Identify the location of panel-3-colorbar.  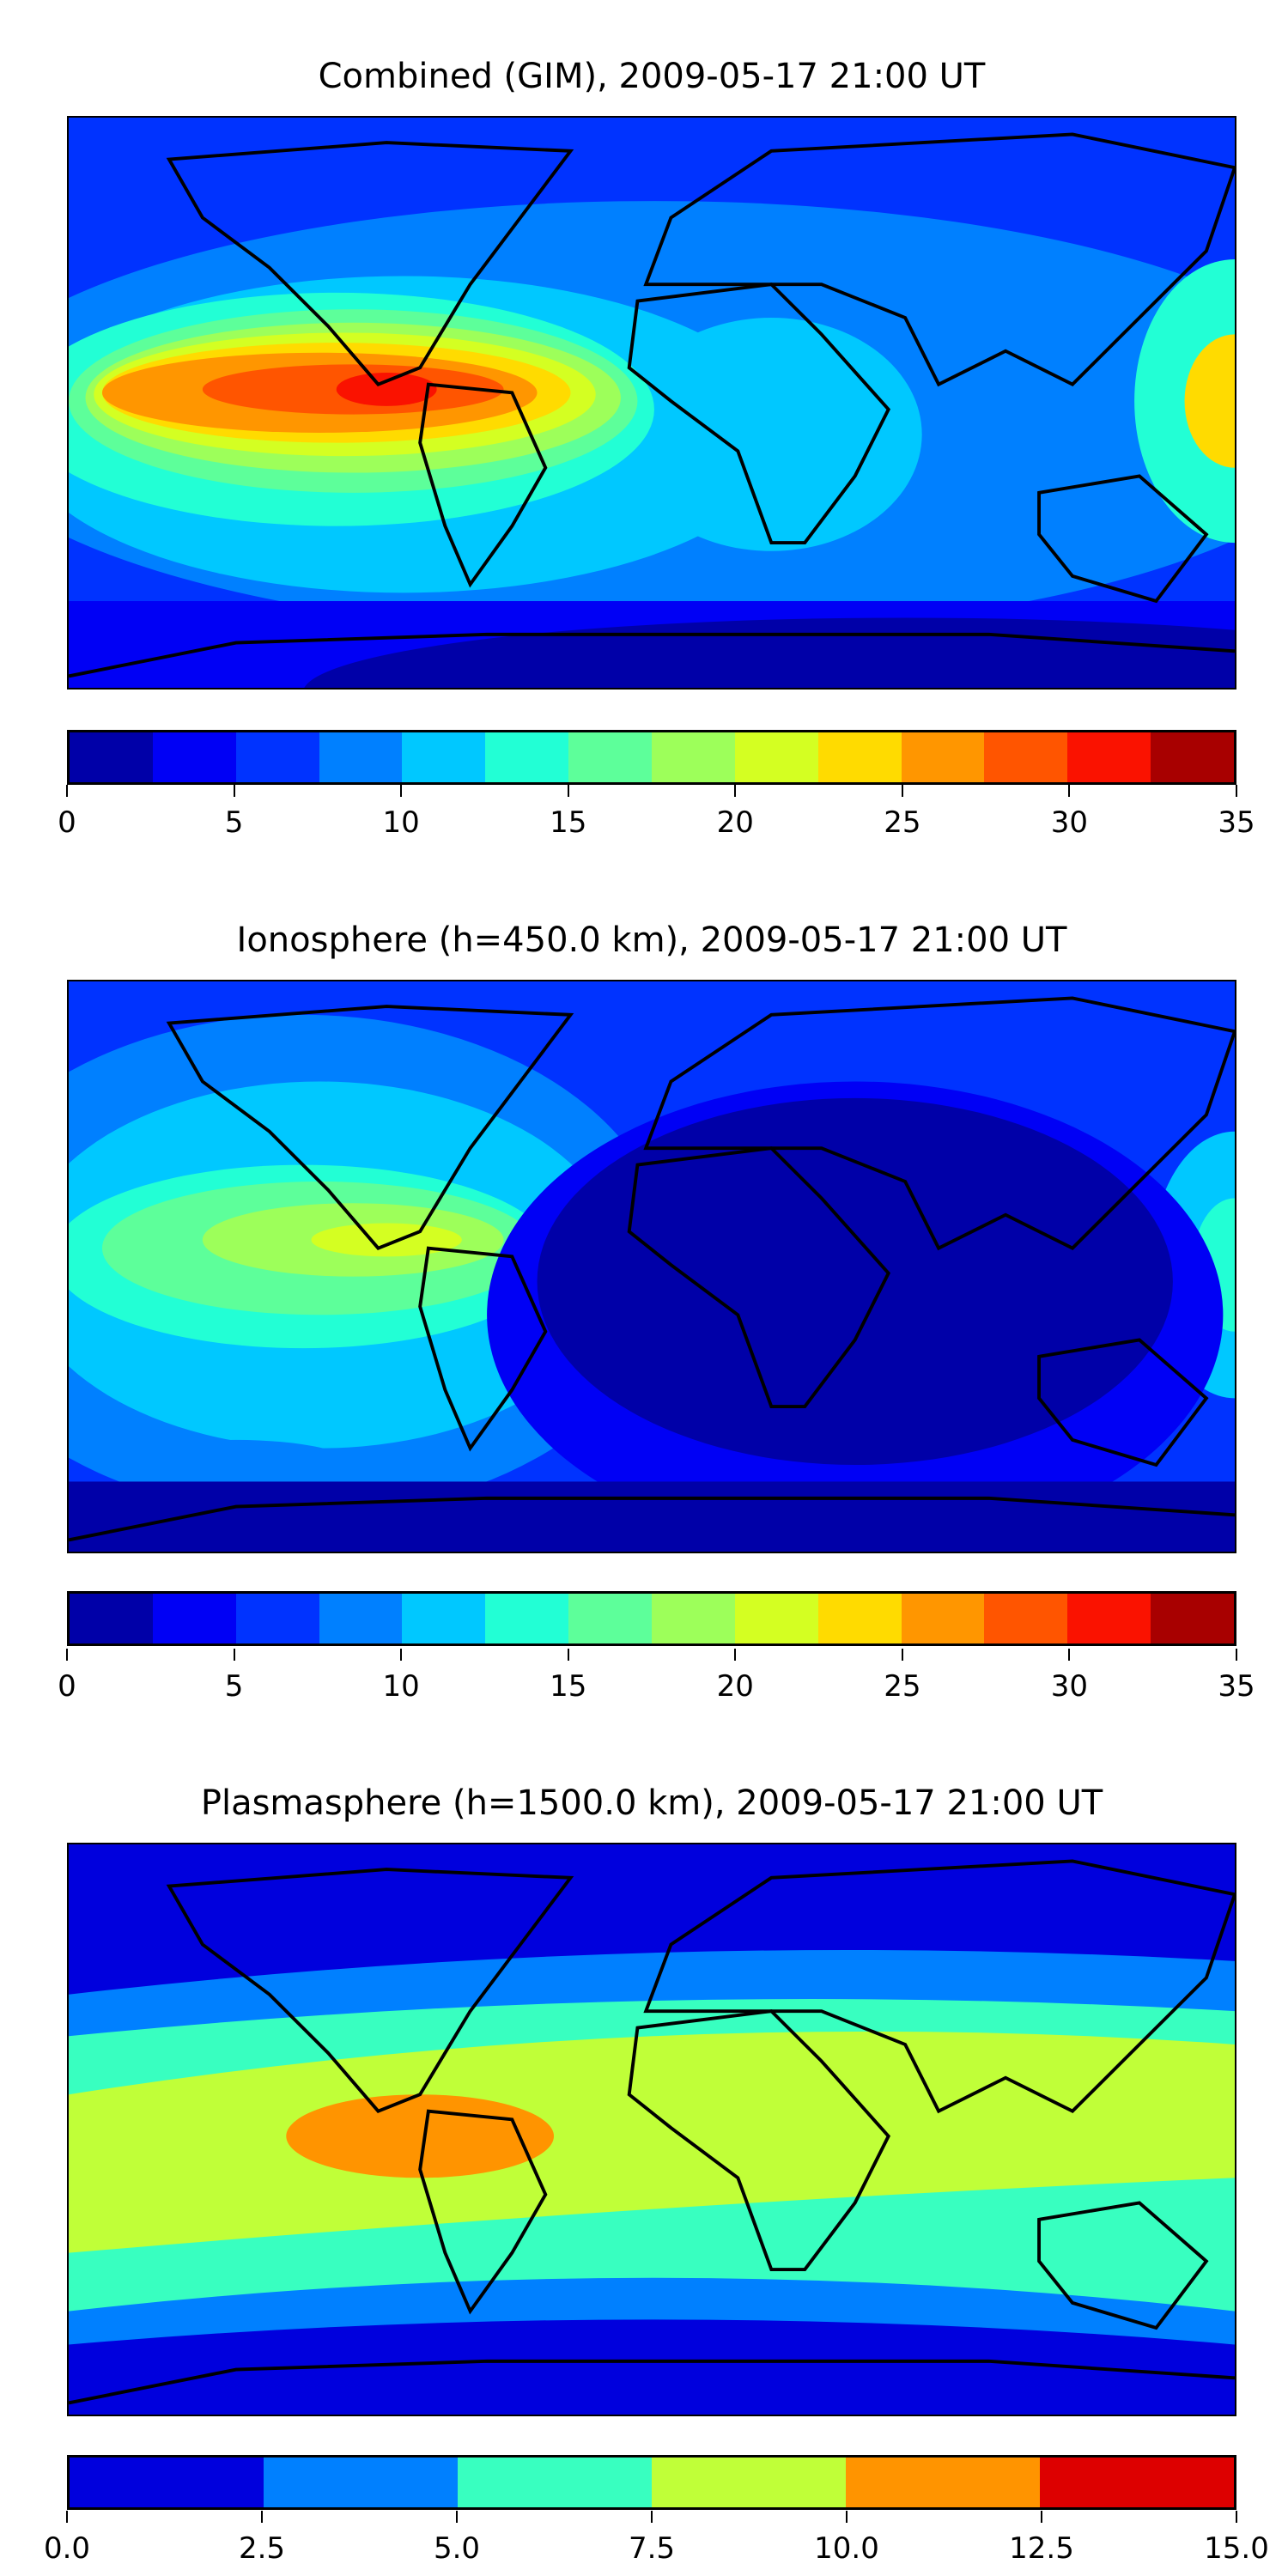
(651, 2482).